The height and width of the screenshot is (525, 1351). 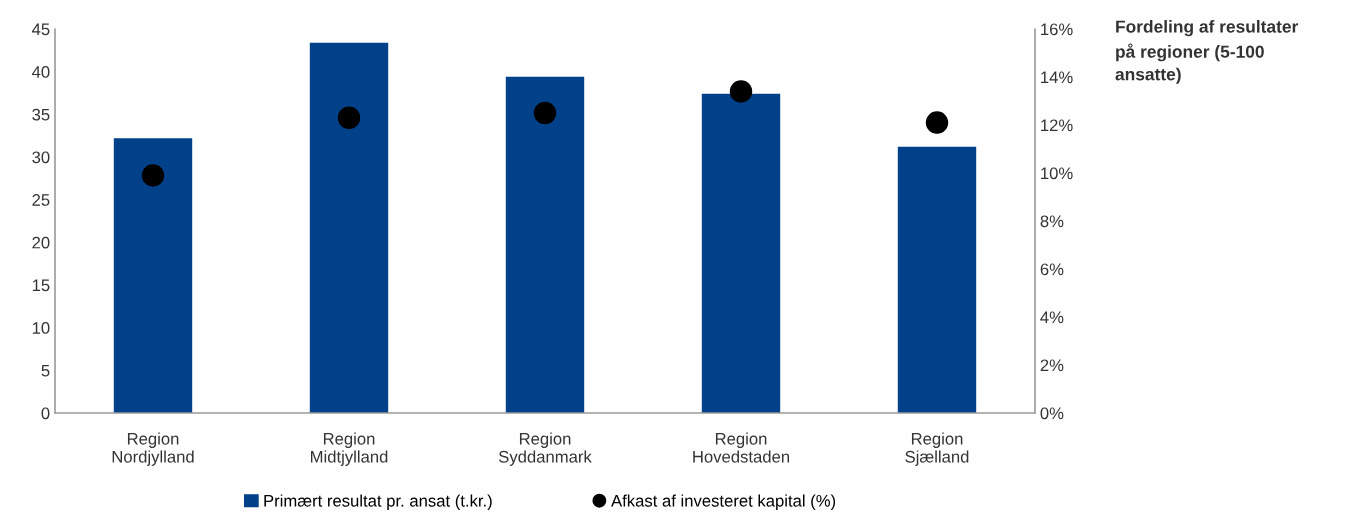 I want to click on x-tick-label: Region Sjælland, so click(x=937, y=449).